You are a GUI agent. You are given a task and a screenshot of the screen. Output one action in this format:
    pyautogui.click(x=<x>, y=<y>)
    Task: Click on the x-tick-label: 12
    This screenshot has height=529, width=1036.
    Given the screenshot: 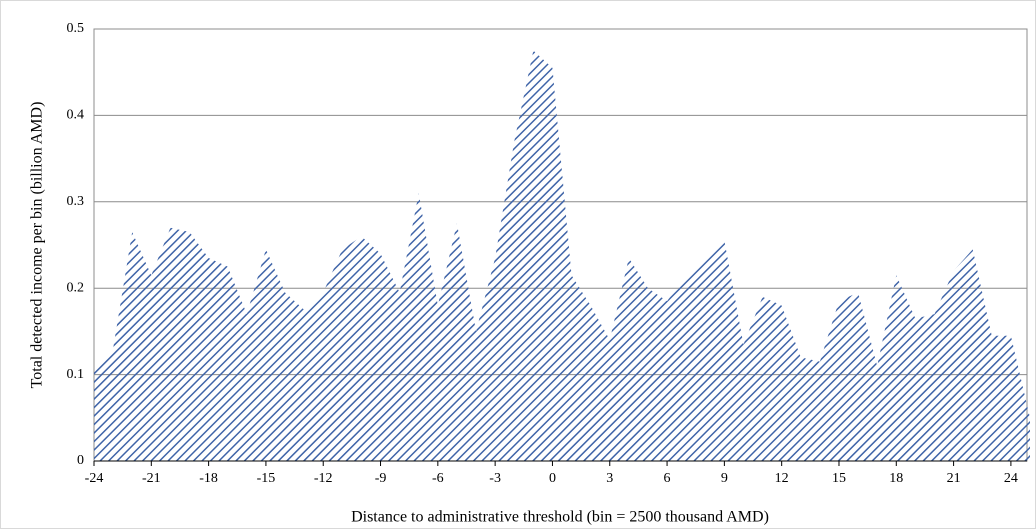 What is the action you would take?
    pyautogui.click(x=782, y=478)
    